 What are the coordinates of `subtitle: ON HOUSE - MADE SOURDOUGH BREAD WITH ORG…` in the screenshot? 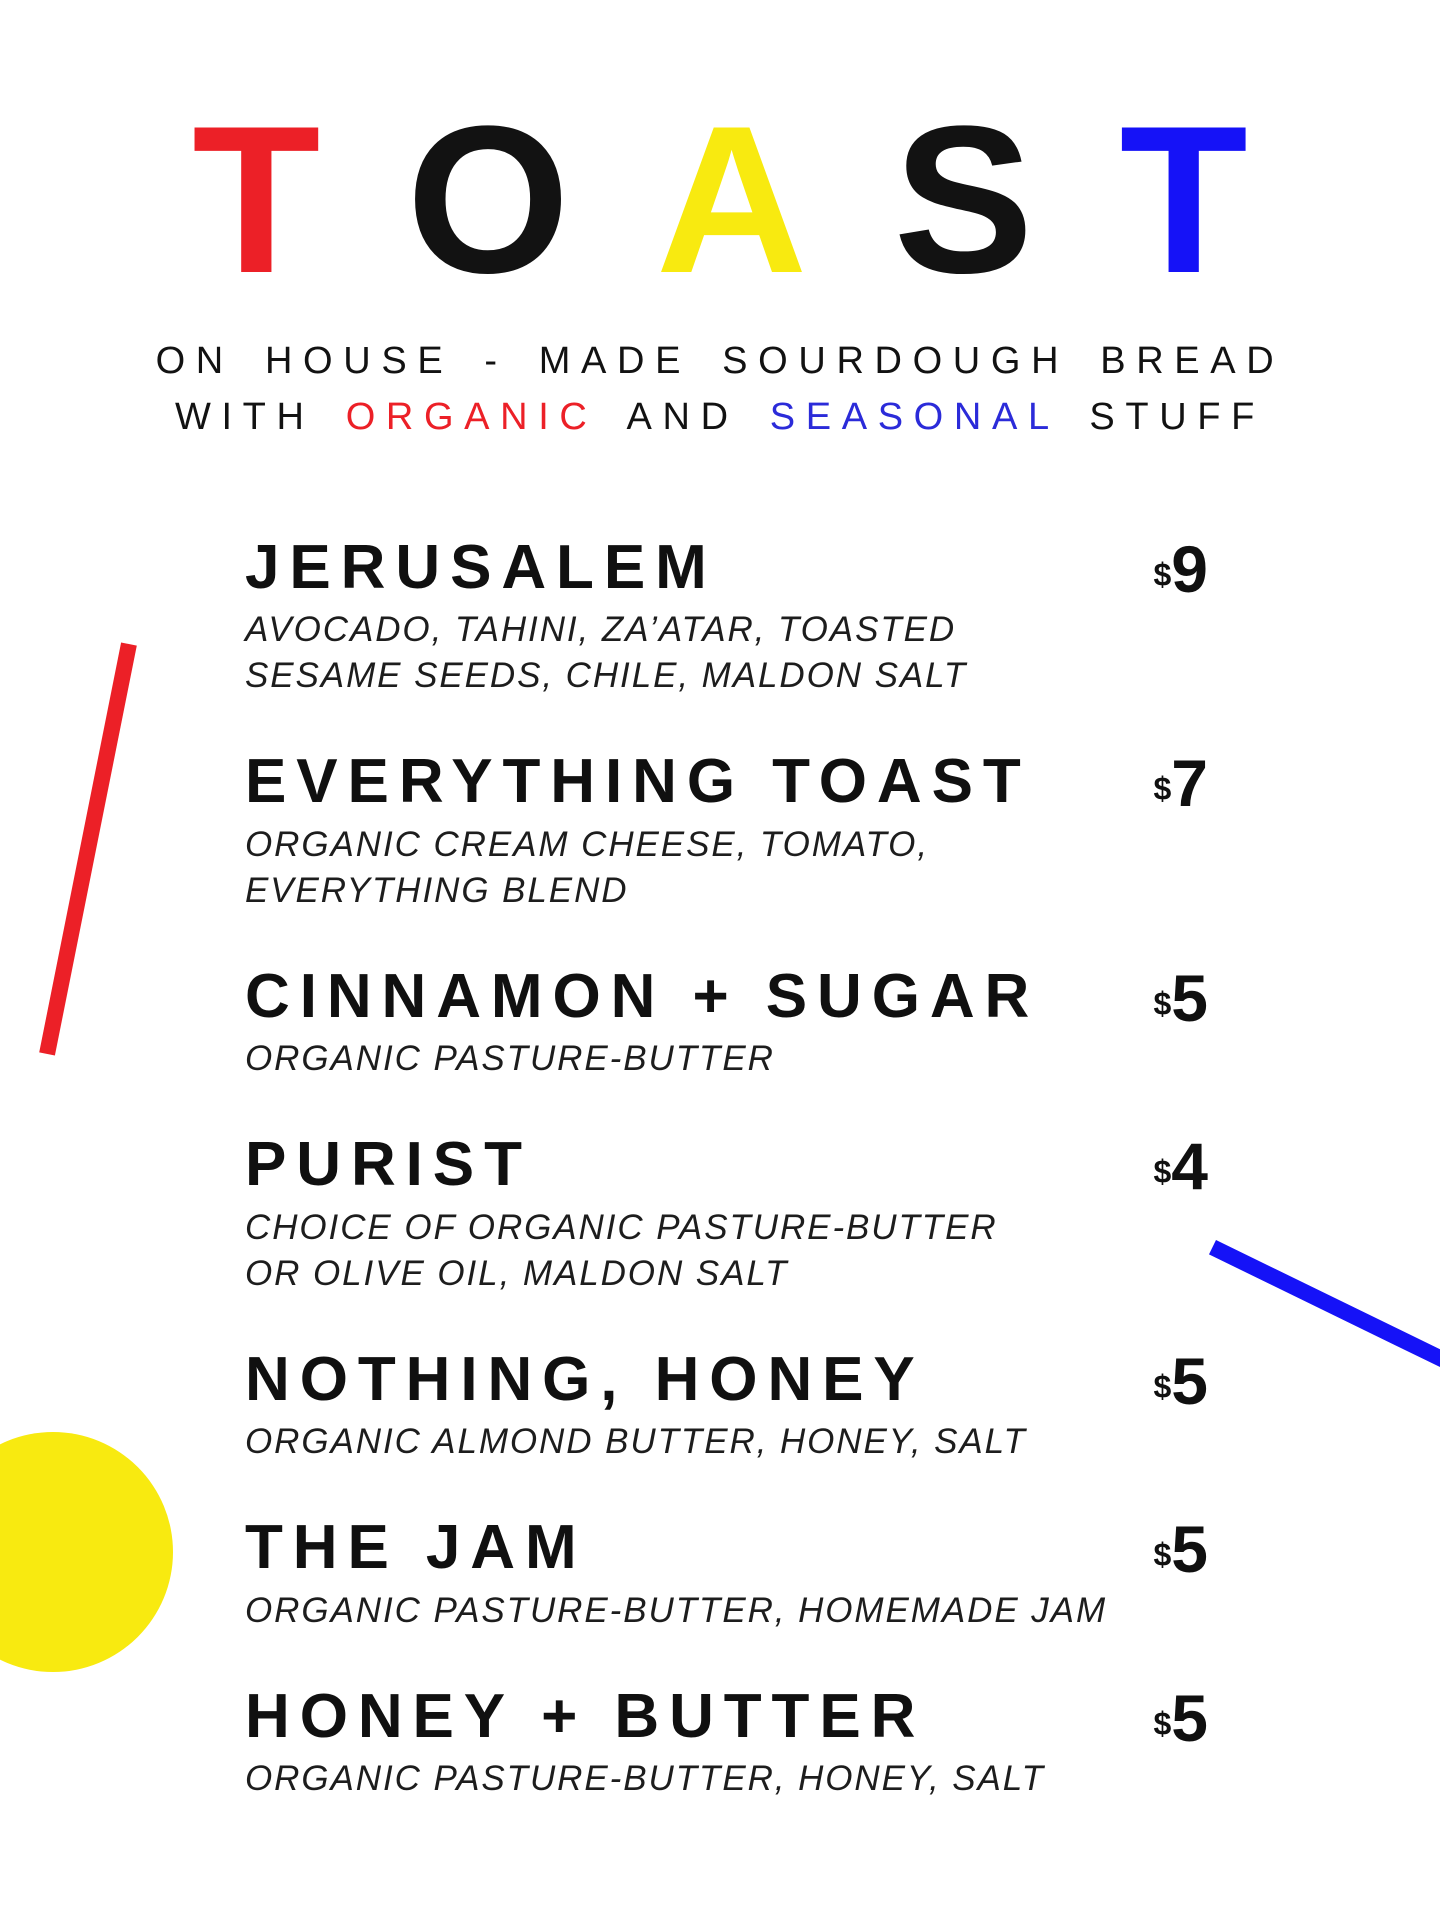 It's located at (720, 389).